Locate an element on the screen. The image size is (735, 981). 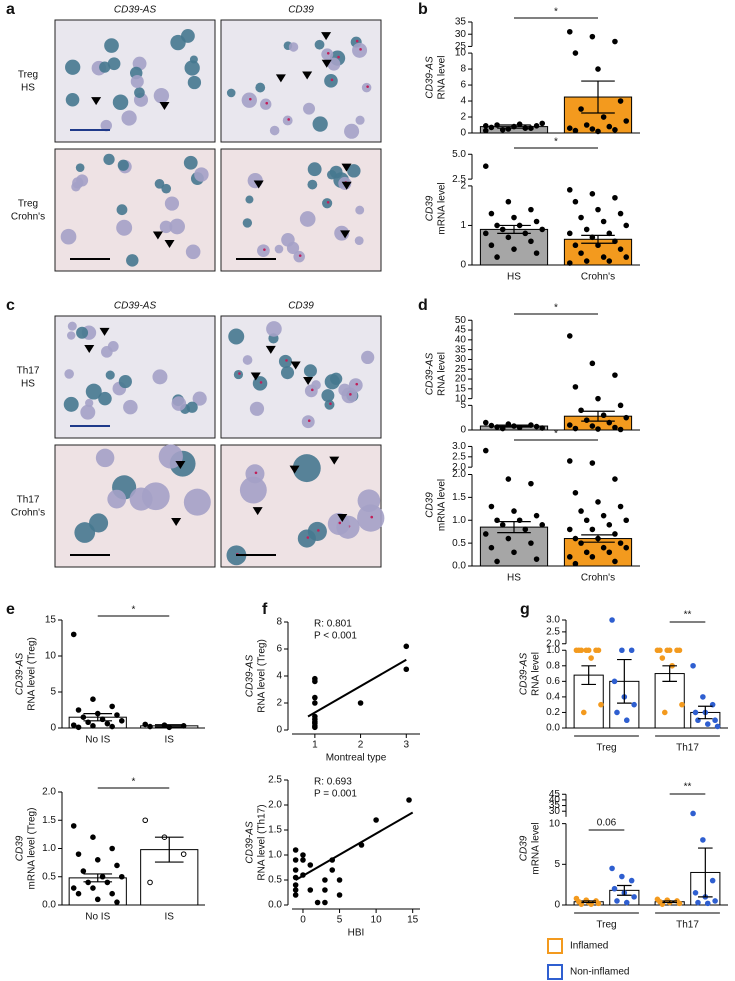
y-tick-label: 40 is located at coordinates (555, 800).